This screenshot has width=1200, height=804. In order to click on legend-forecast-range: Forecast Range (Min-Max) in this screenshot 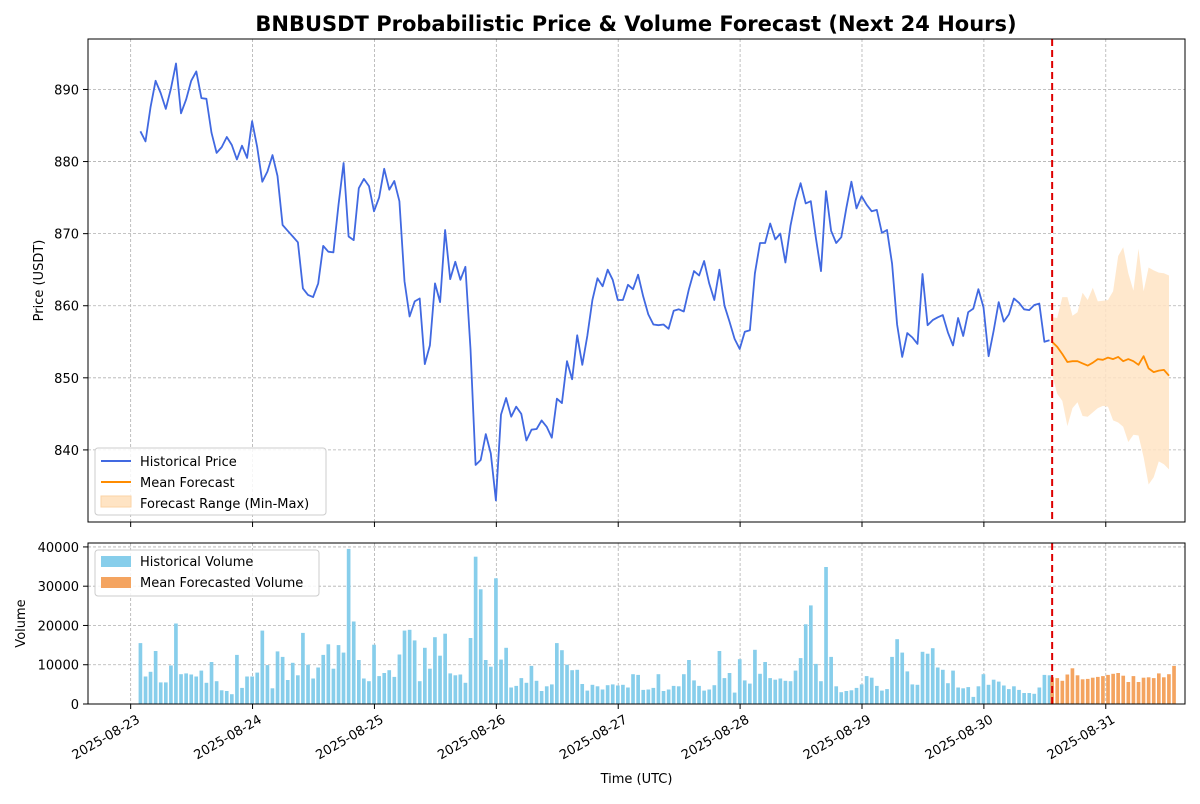, I will do `click(224, 504)`.